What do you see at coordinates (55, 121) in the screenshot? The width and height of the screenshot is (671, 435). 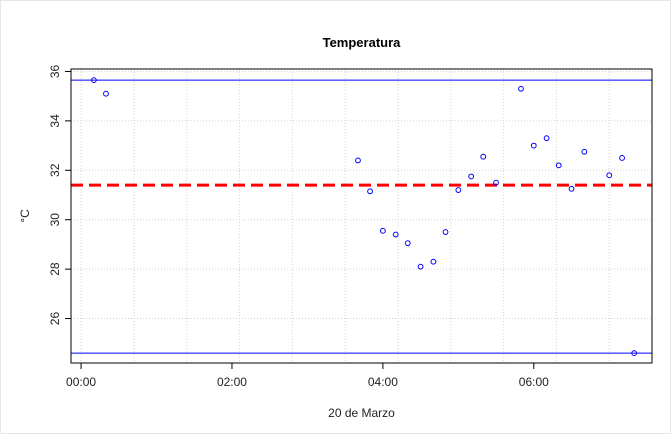 I see `y-tick-label: 34` at bounding box center [55, 121].